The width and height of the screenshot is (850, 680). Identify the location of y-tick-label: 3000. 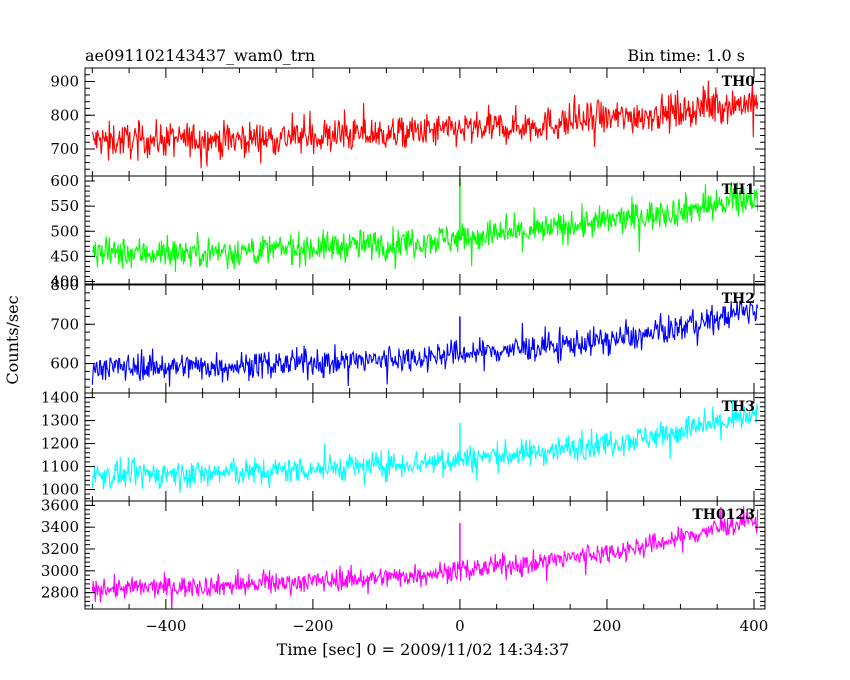
(60, 571).